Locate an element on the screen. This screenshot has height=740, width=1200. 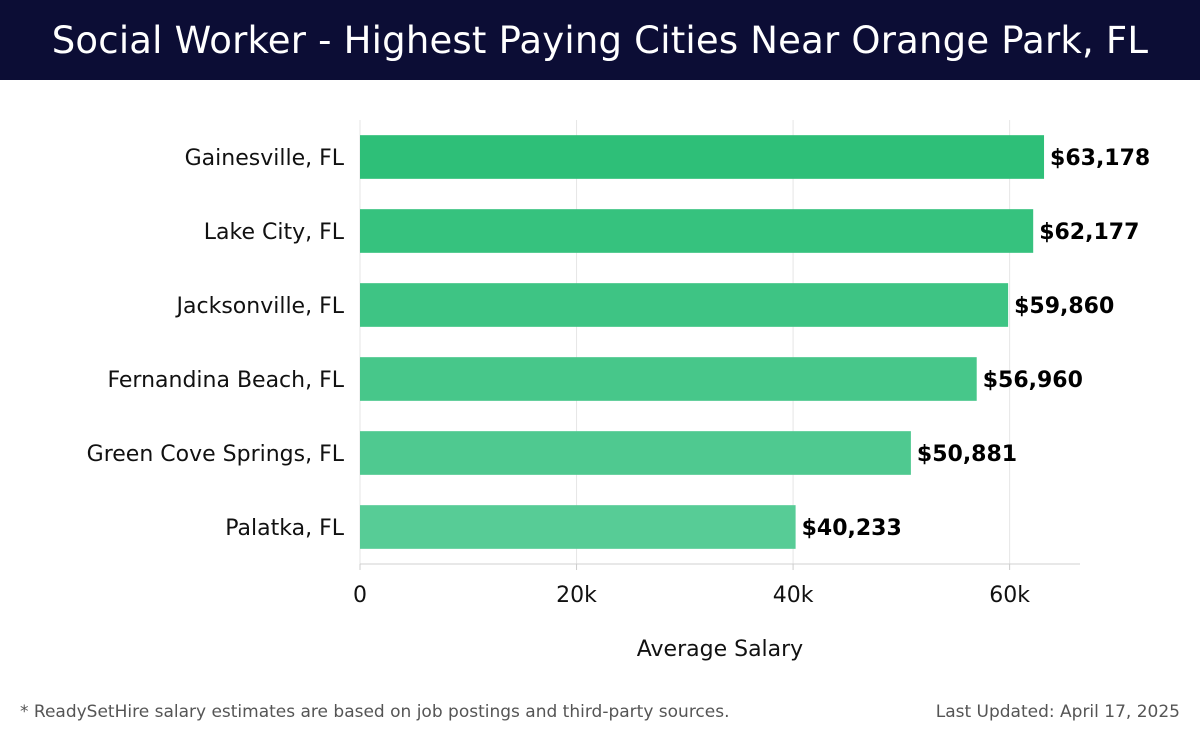
x-tick-label: 0 is located at coordinates (360, 595).